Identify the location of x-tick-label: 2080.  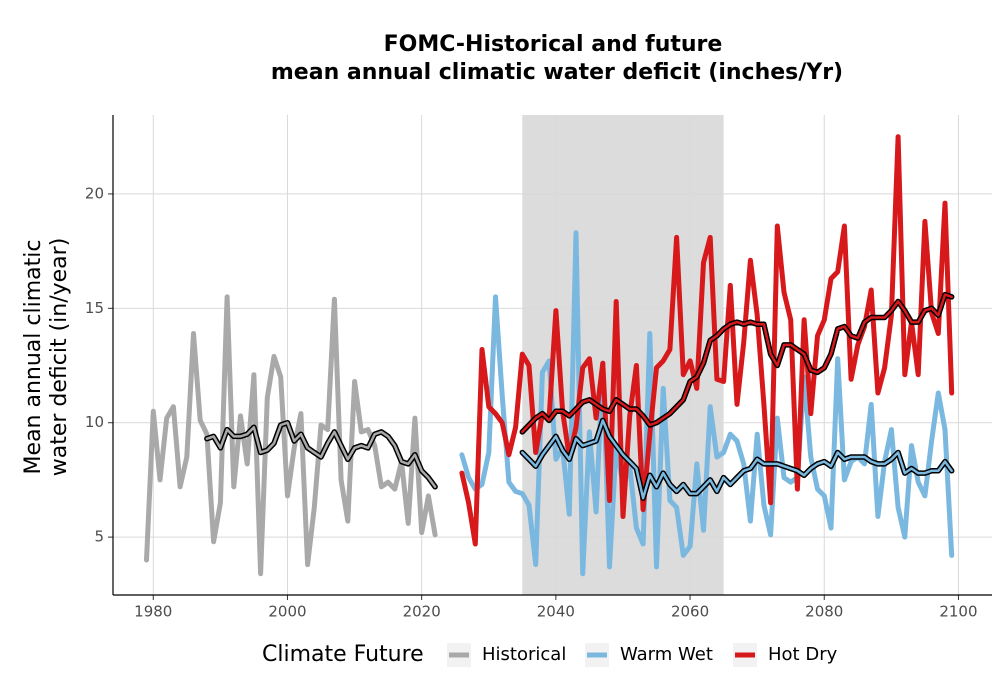
(824, 612).